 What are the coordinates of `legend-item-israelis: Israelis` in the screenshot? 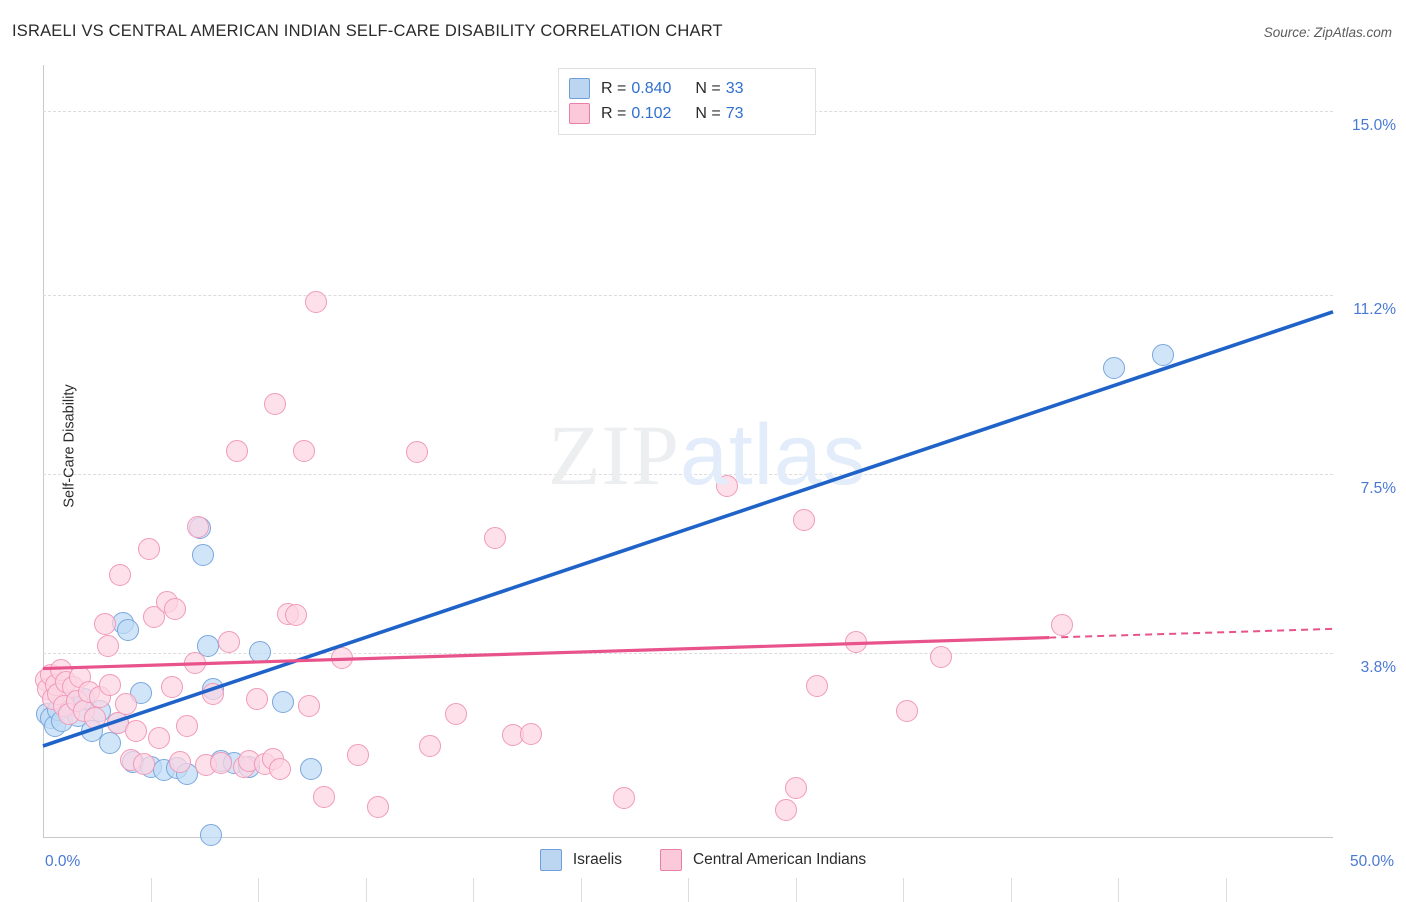 It's located at (580, 860).